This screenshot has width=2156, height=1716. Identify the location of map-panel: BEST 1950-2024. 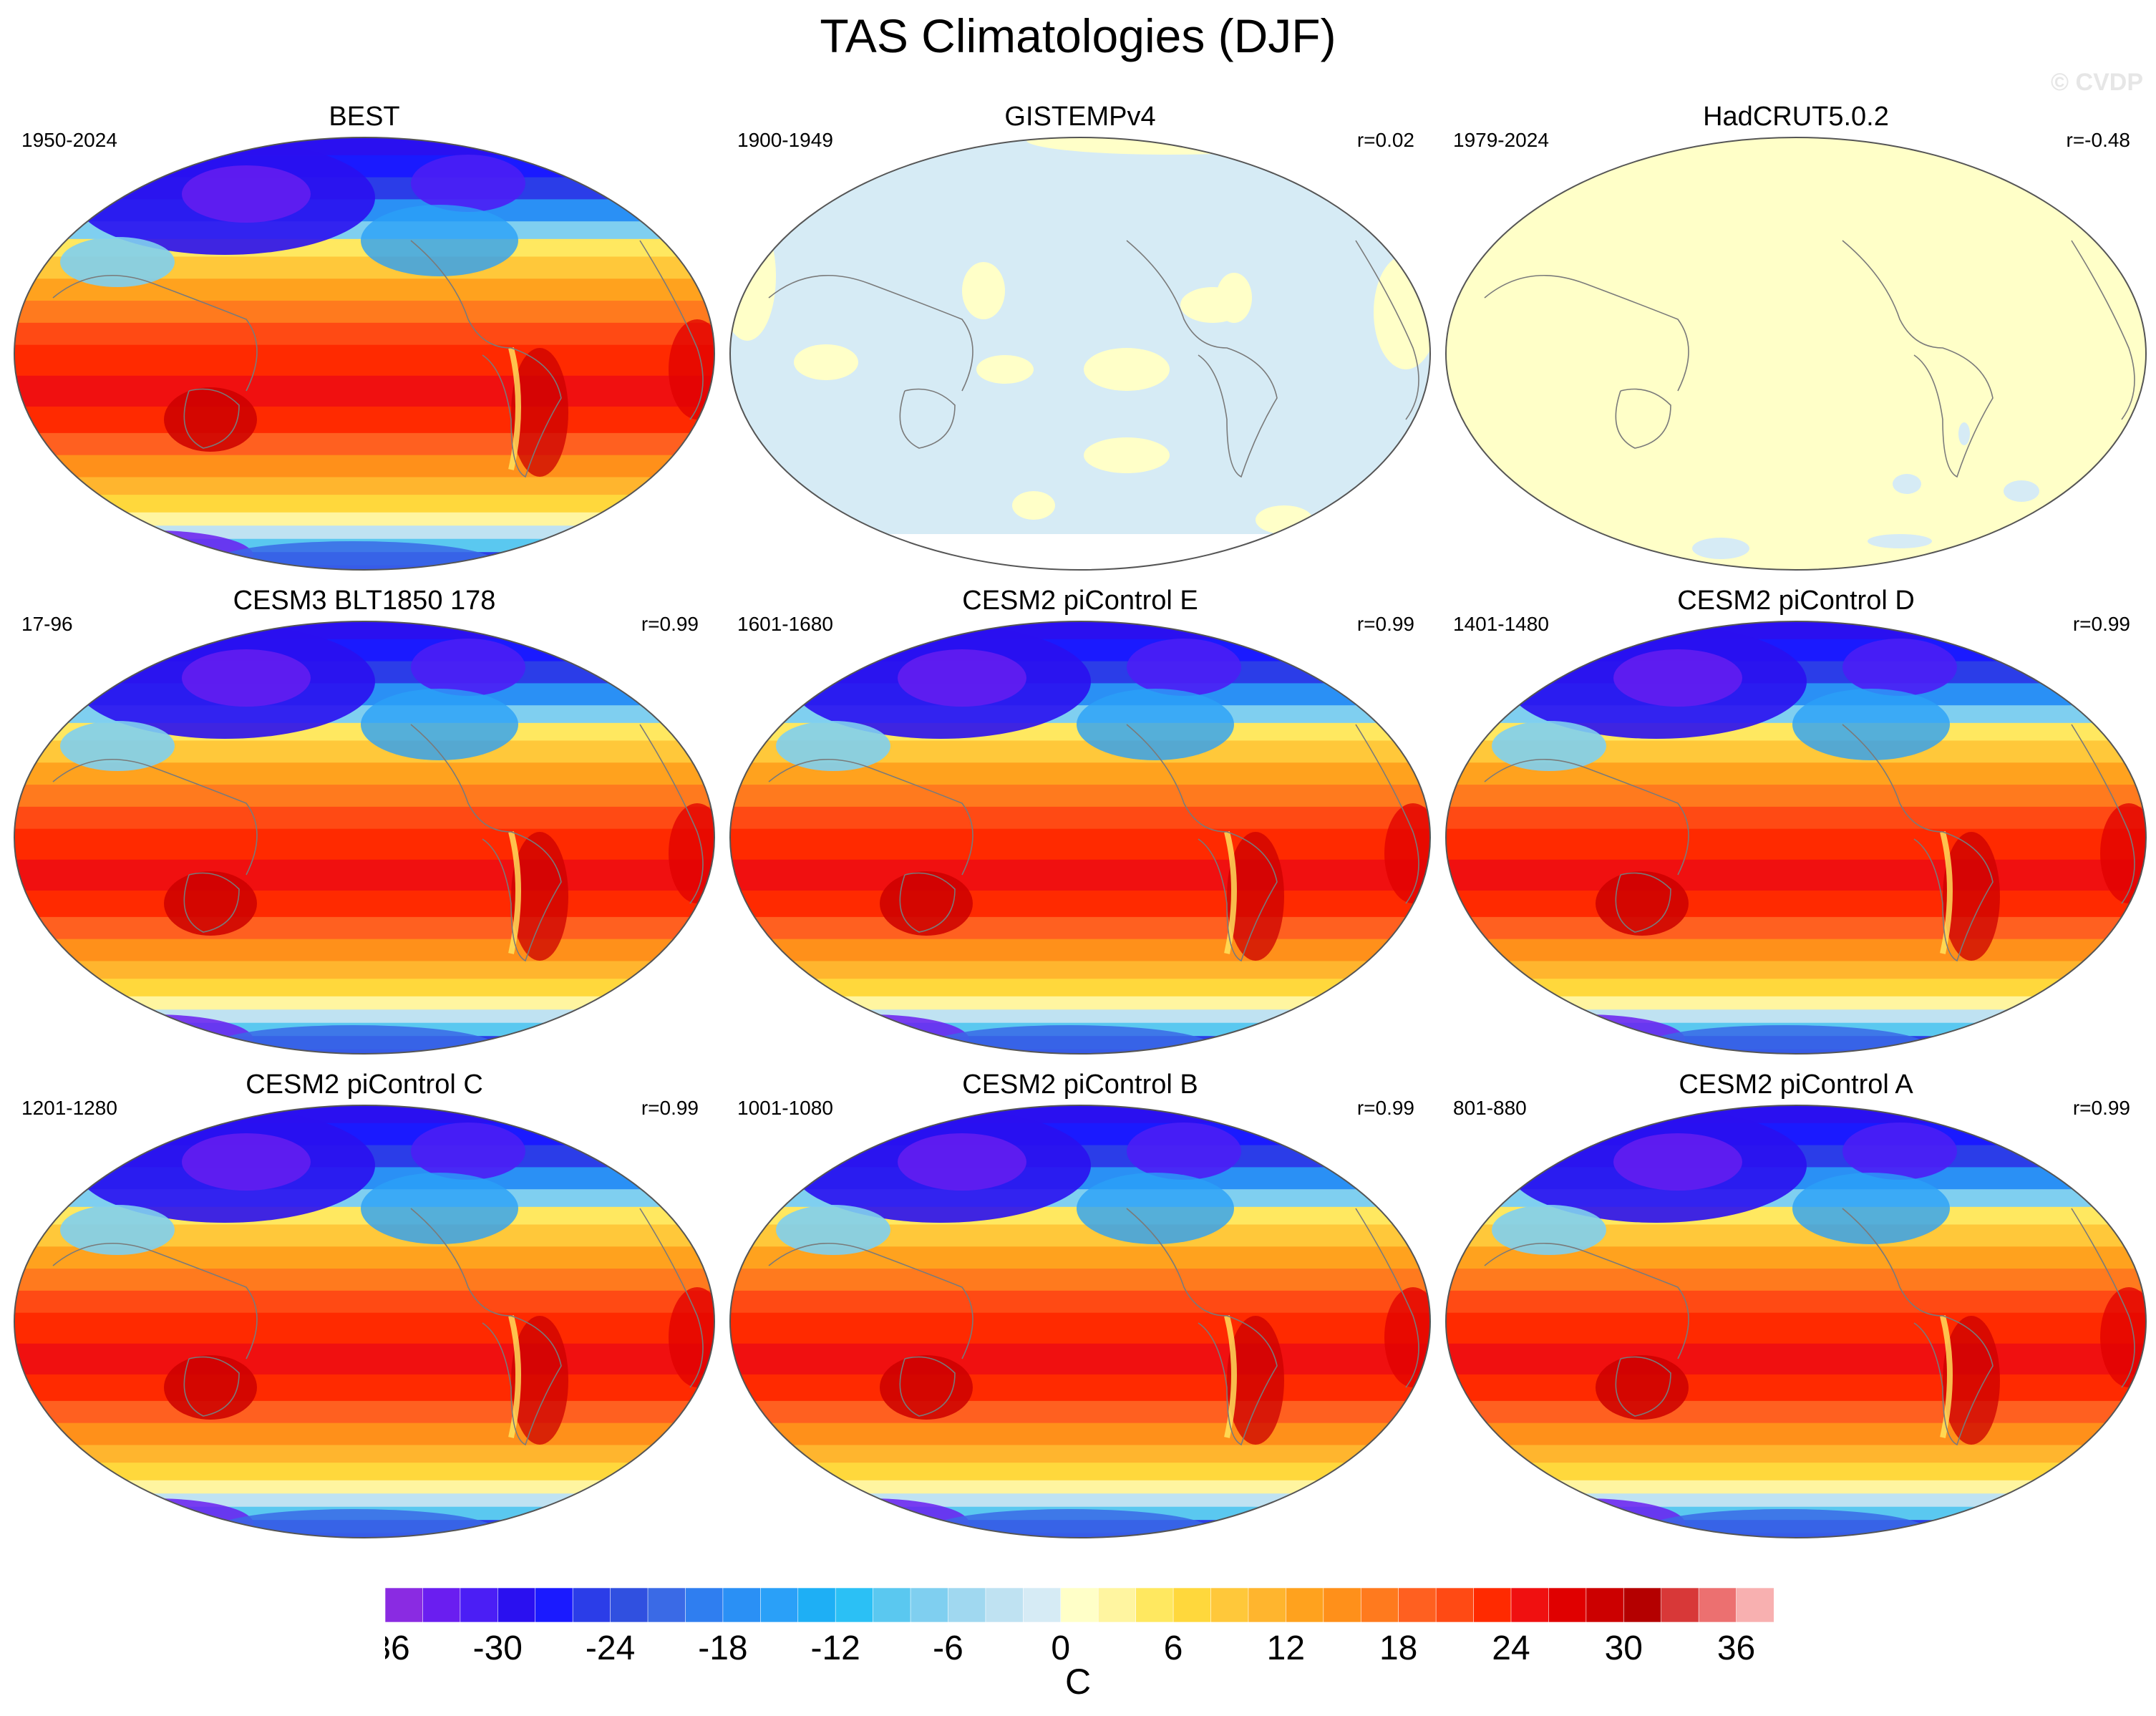
(365, 338).